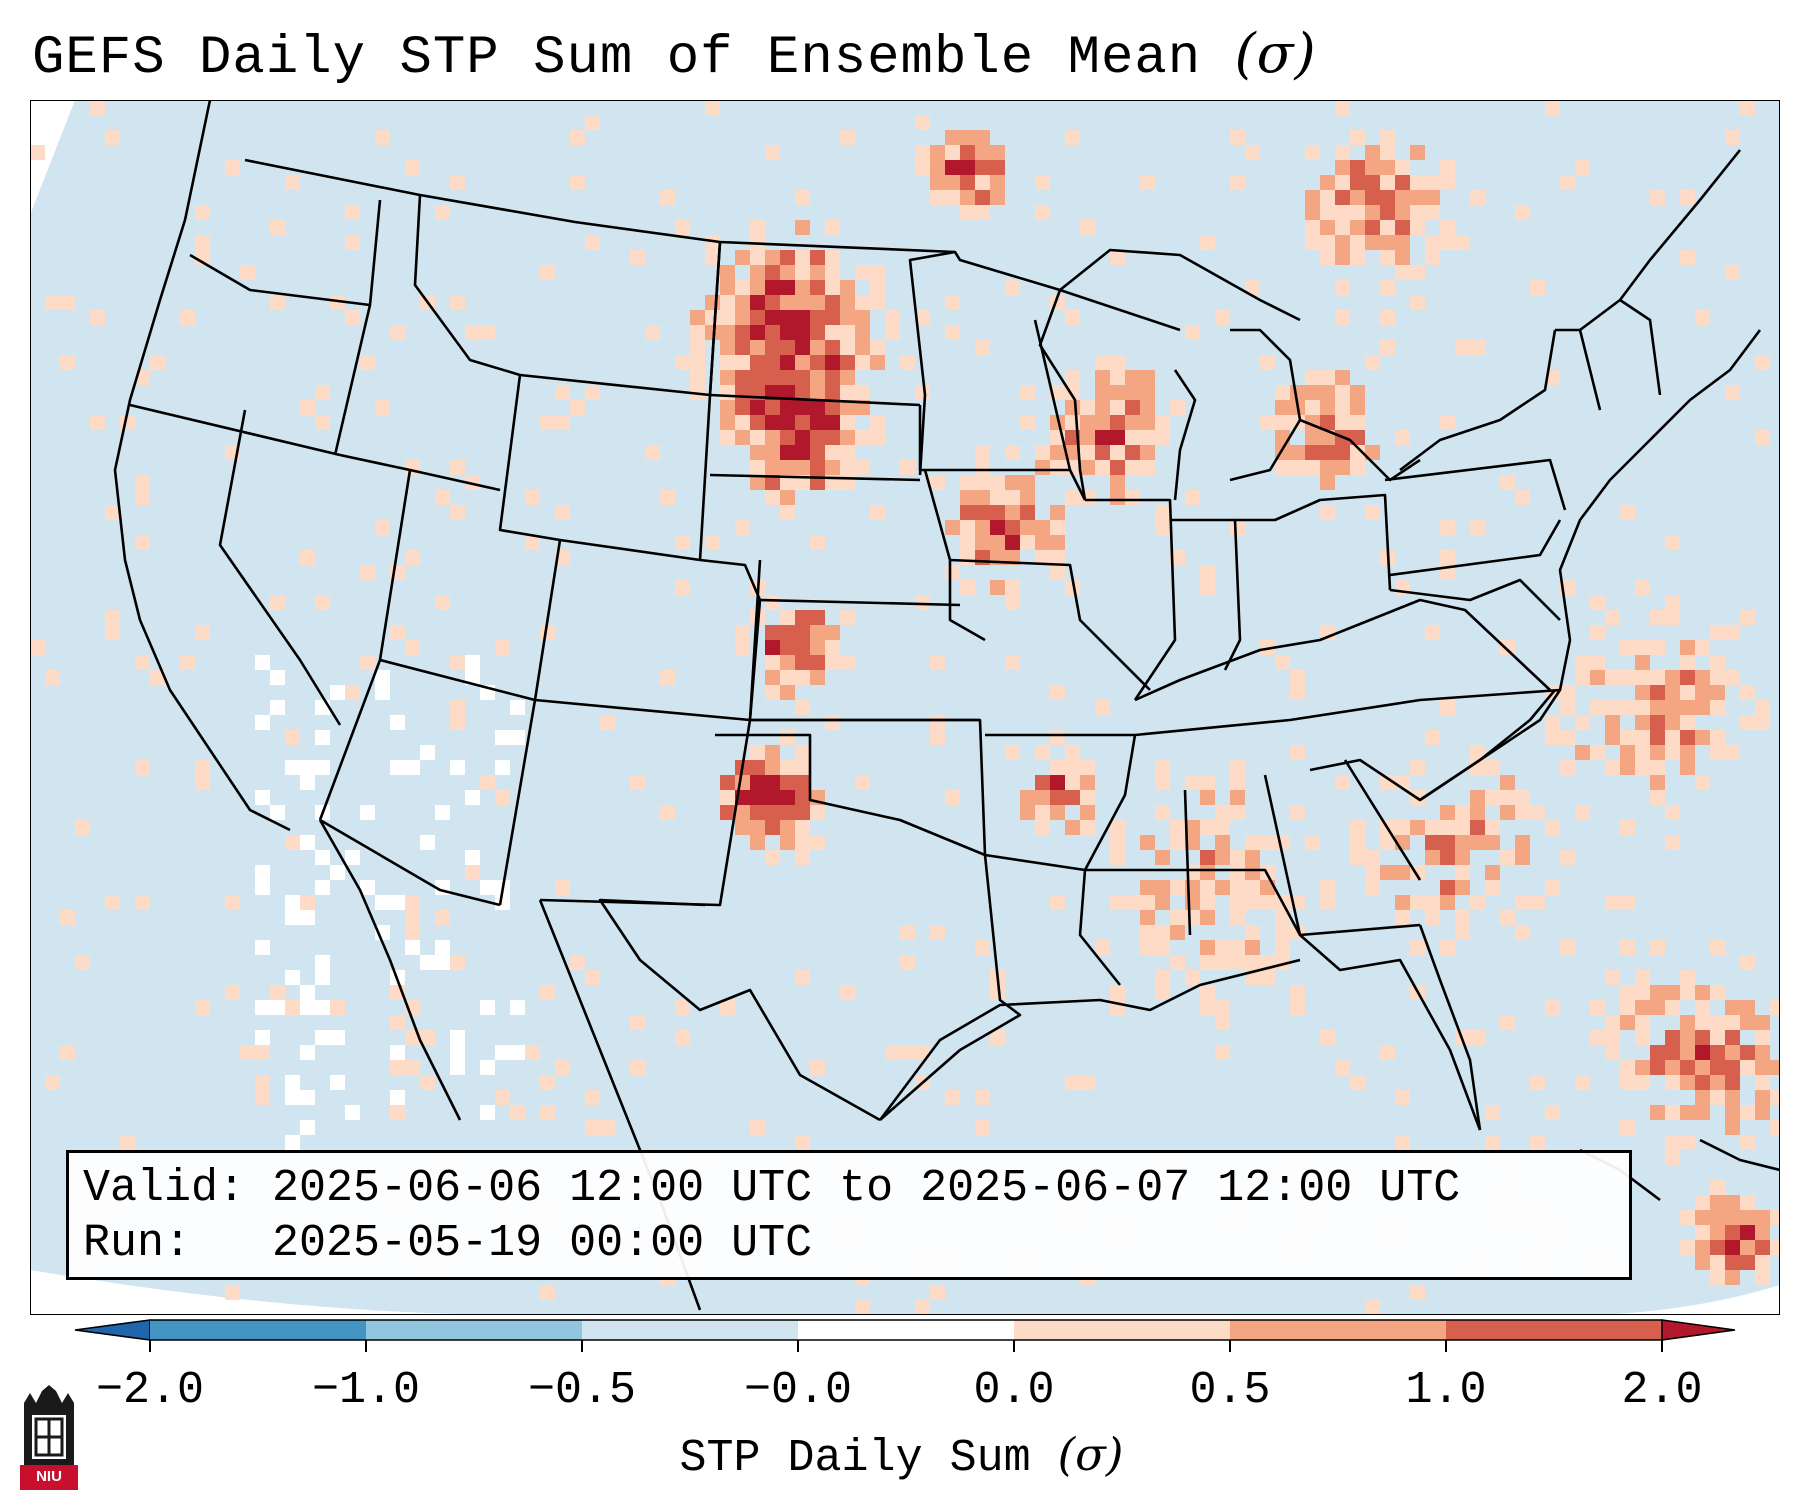 The height and width of the screenshot is (1506, 1803). What do you see at coordinates (1662, 1390) in the screenshot?
I see `colorbar-tick-label: 2.0` at bounding box center [1662, 1390].